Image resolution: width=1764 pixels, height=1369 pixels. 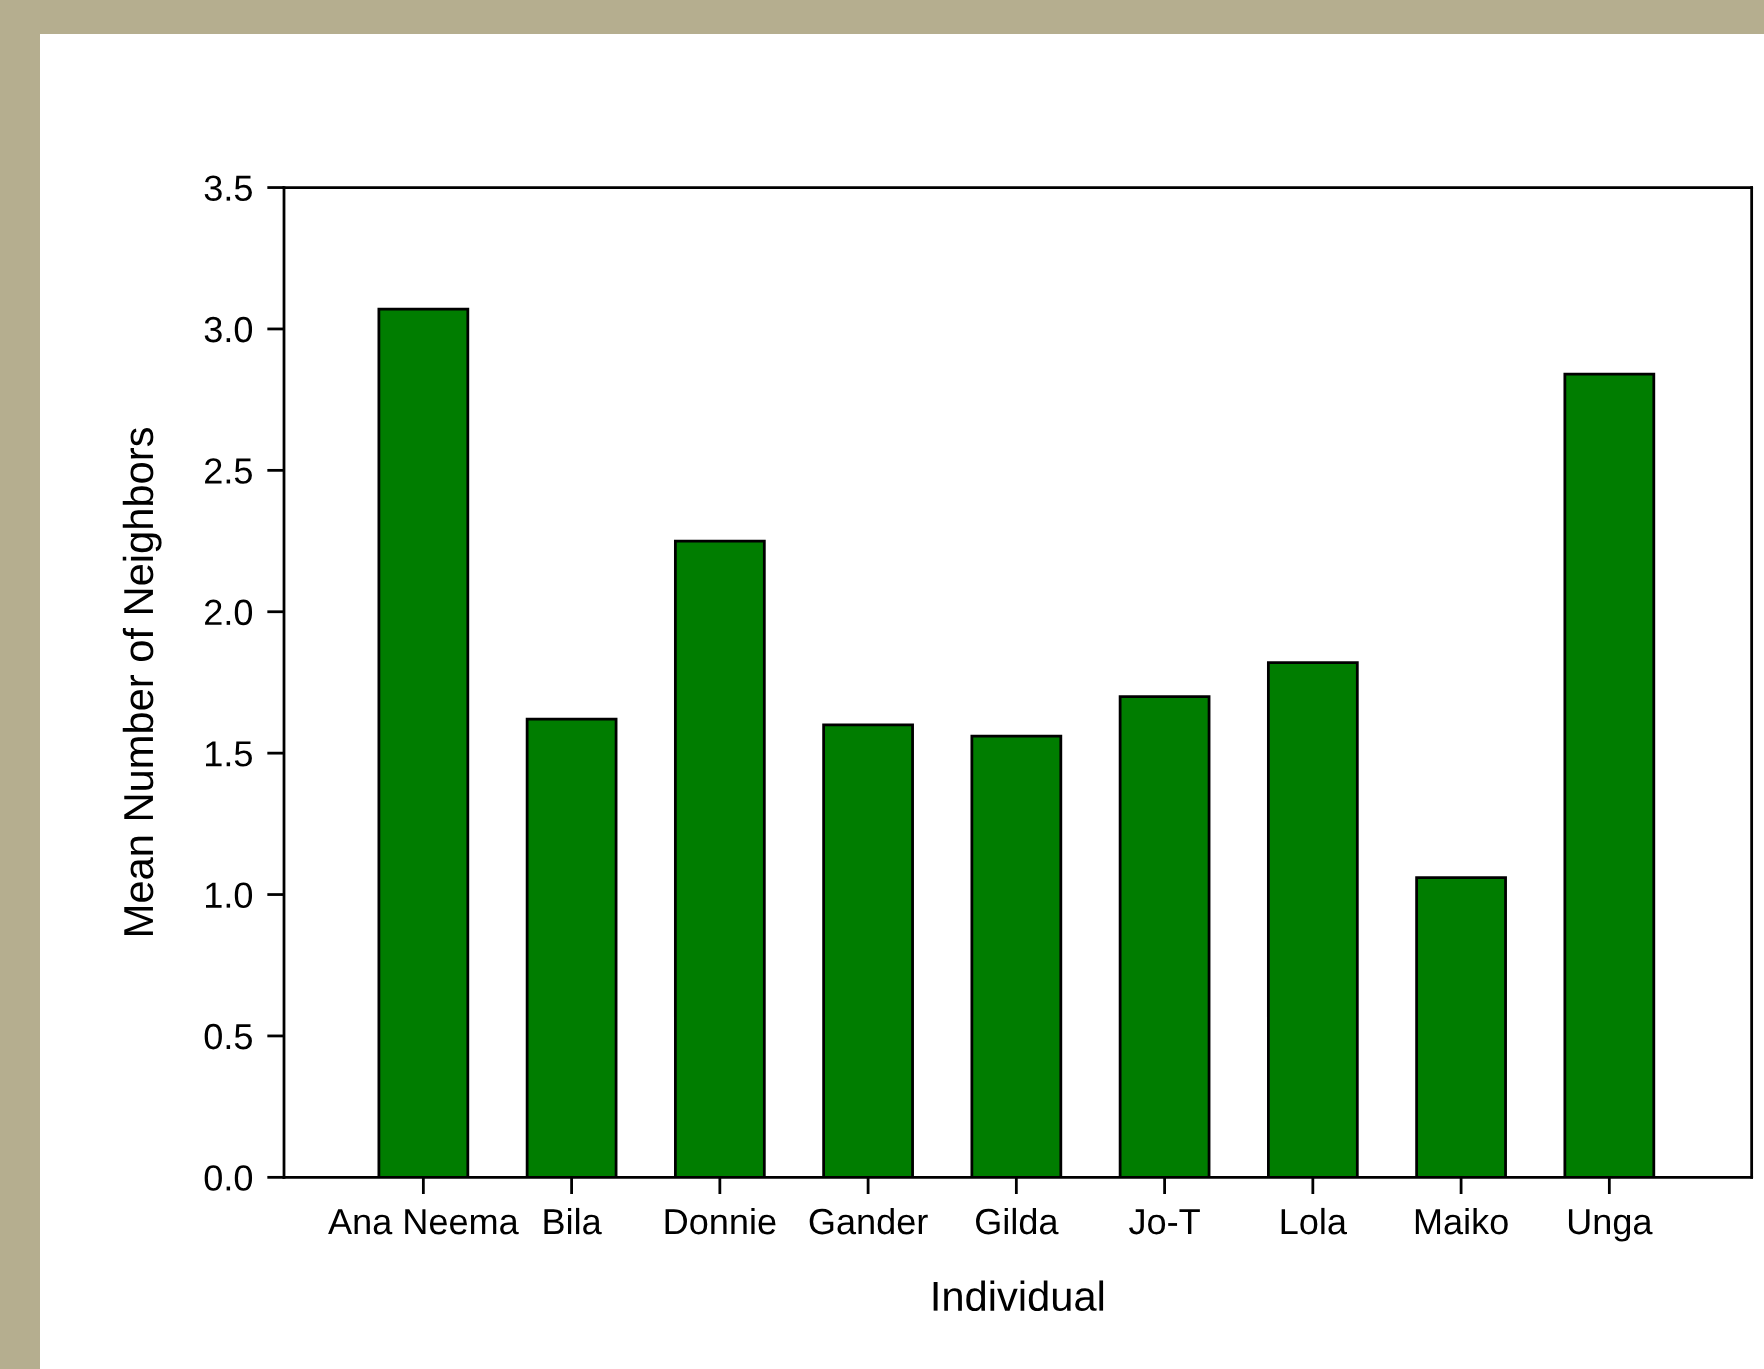 I want to click on y-tick-label: 3.0, so click(x=228, y=329).